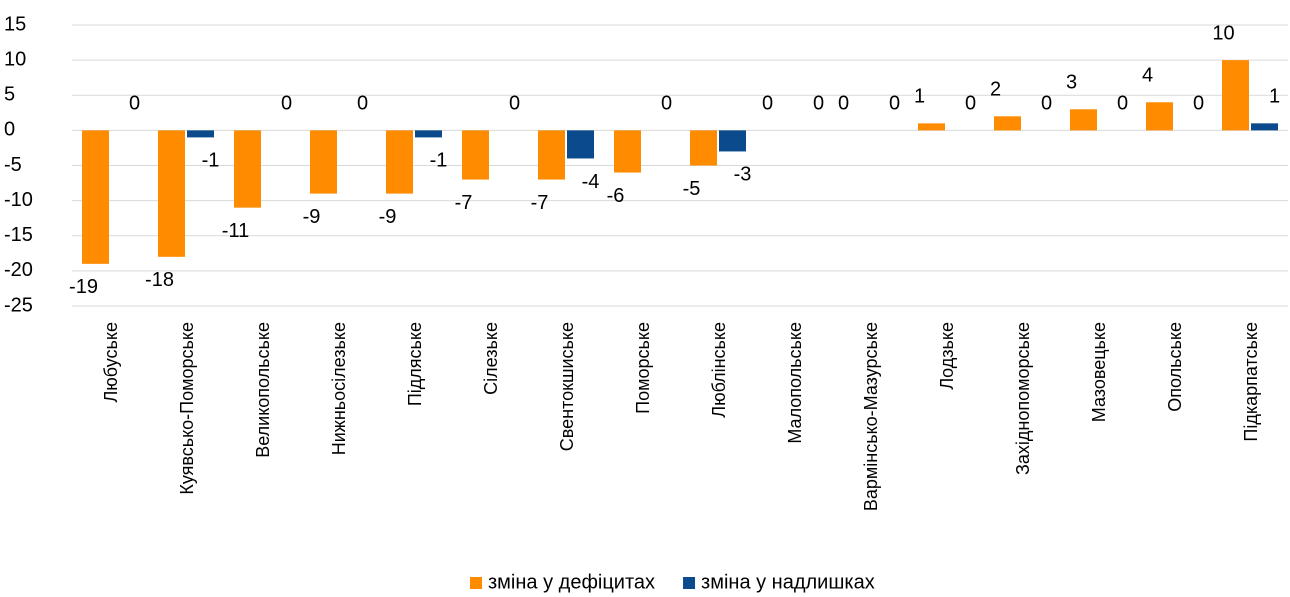  Describe the element at coordinates (788, 582) in the screenshot. I see `legend-label: зміна у надлишках` at that location.